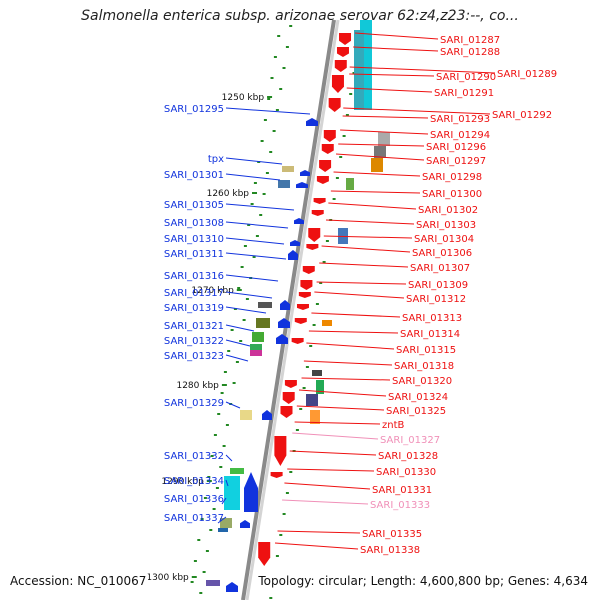  What do you see at coordinates (194, 499) in the screenshot?
I see `gene-label-sari-01336: SARI_01336` at bounding box center [194, 499].